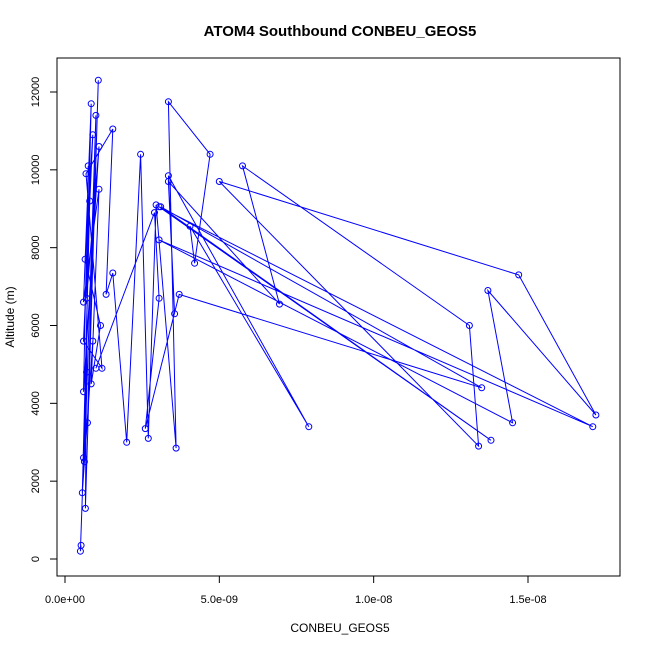 Image resolution: width=650 pixels, height=650 pixels. Describe the element at coordinates (296, 590) in the screenshot. I see `x-axis: 0.0e+00 5.0e-09 1.0e-08 1.5e-08` at that location.